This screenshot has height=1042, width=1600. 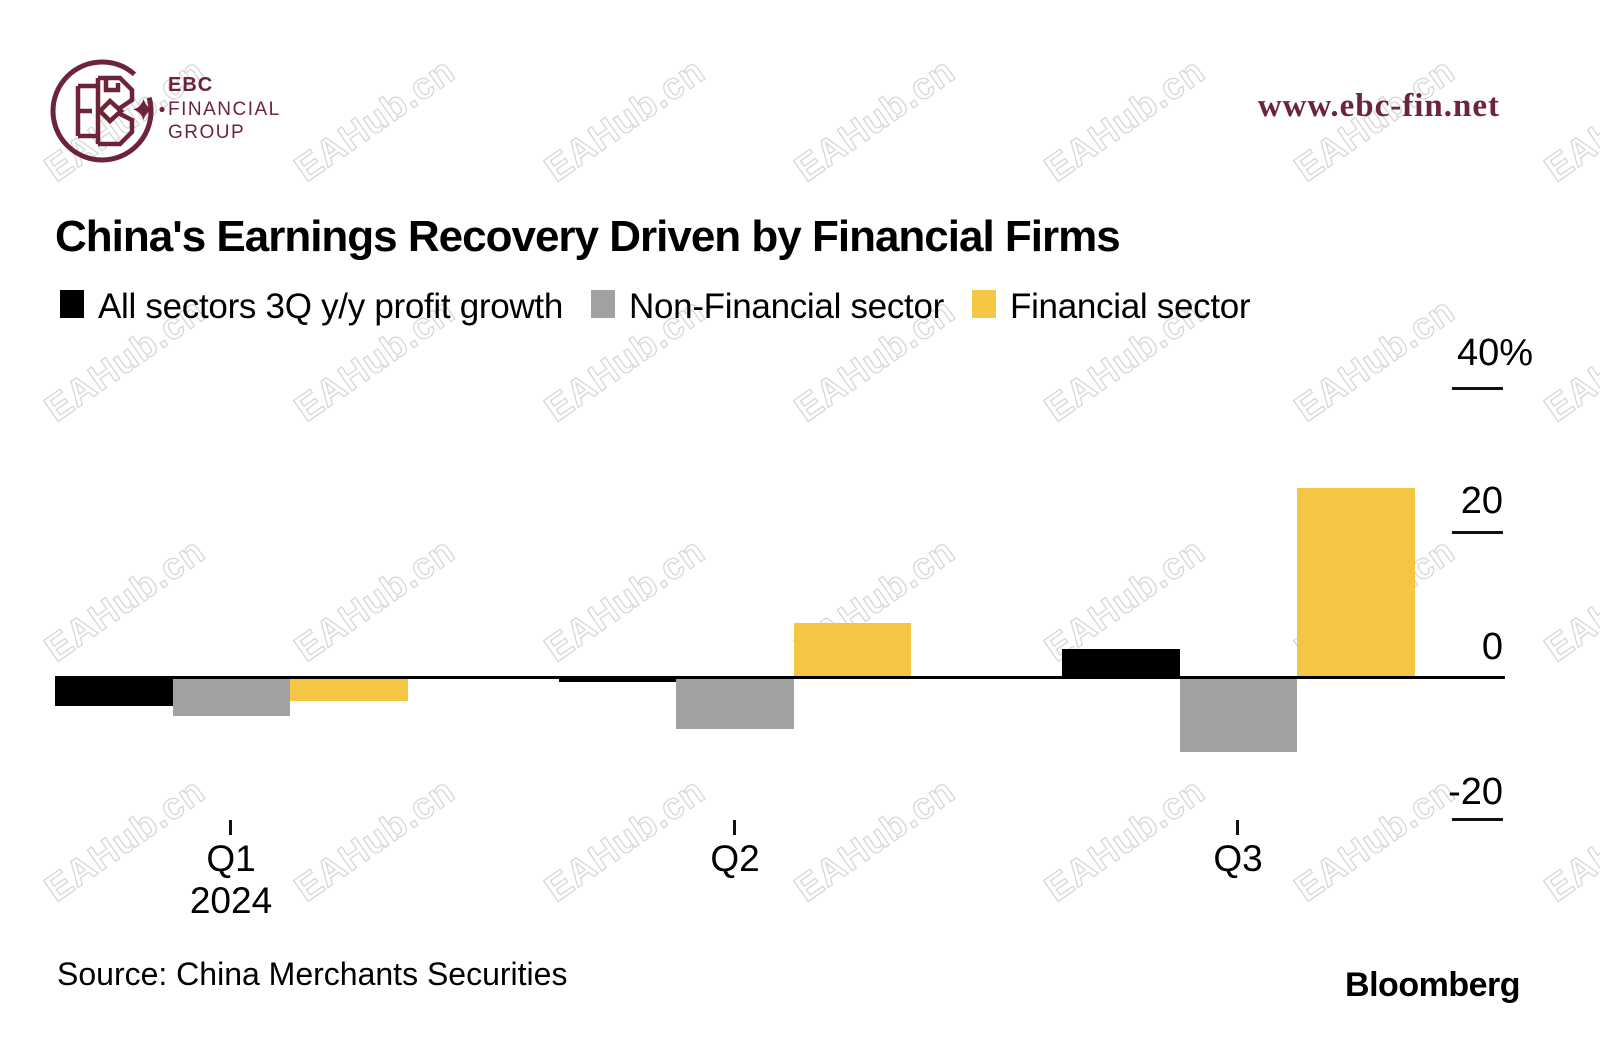 What do you see at coordinates (1477, 819) in the screenshot?
I see `y-axis-tick-neg20` at bounding box center [1477, 819].